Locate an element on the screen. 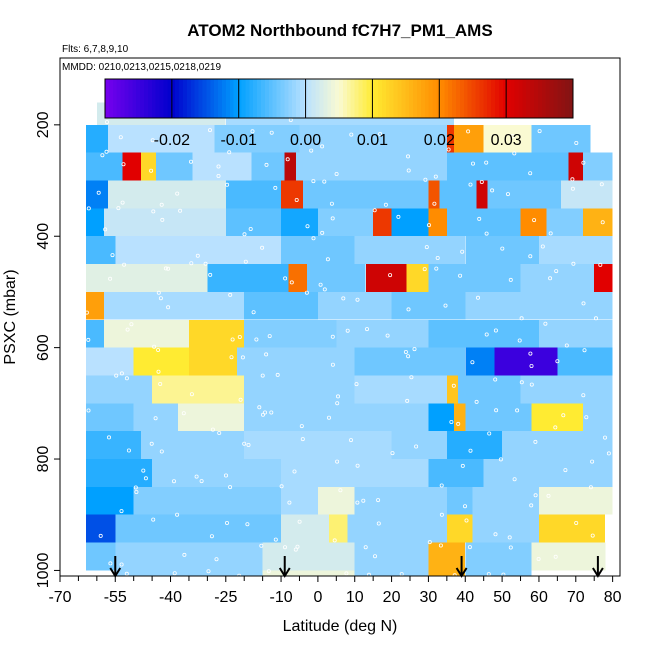 The width and height of the screenshot is (650, 650). x-tick-label: -10 is located at coordinates (280, 597).